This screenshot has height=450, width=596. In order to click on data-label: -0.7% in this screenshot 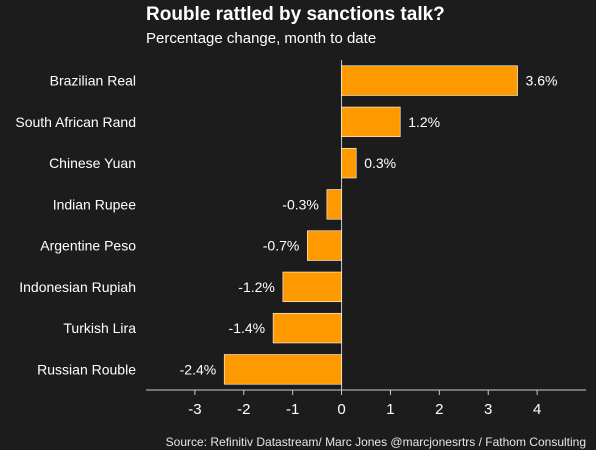, I will do `click(281, 246)`.